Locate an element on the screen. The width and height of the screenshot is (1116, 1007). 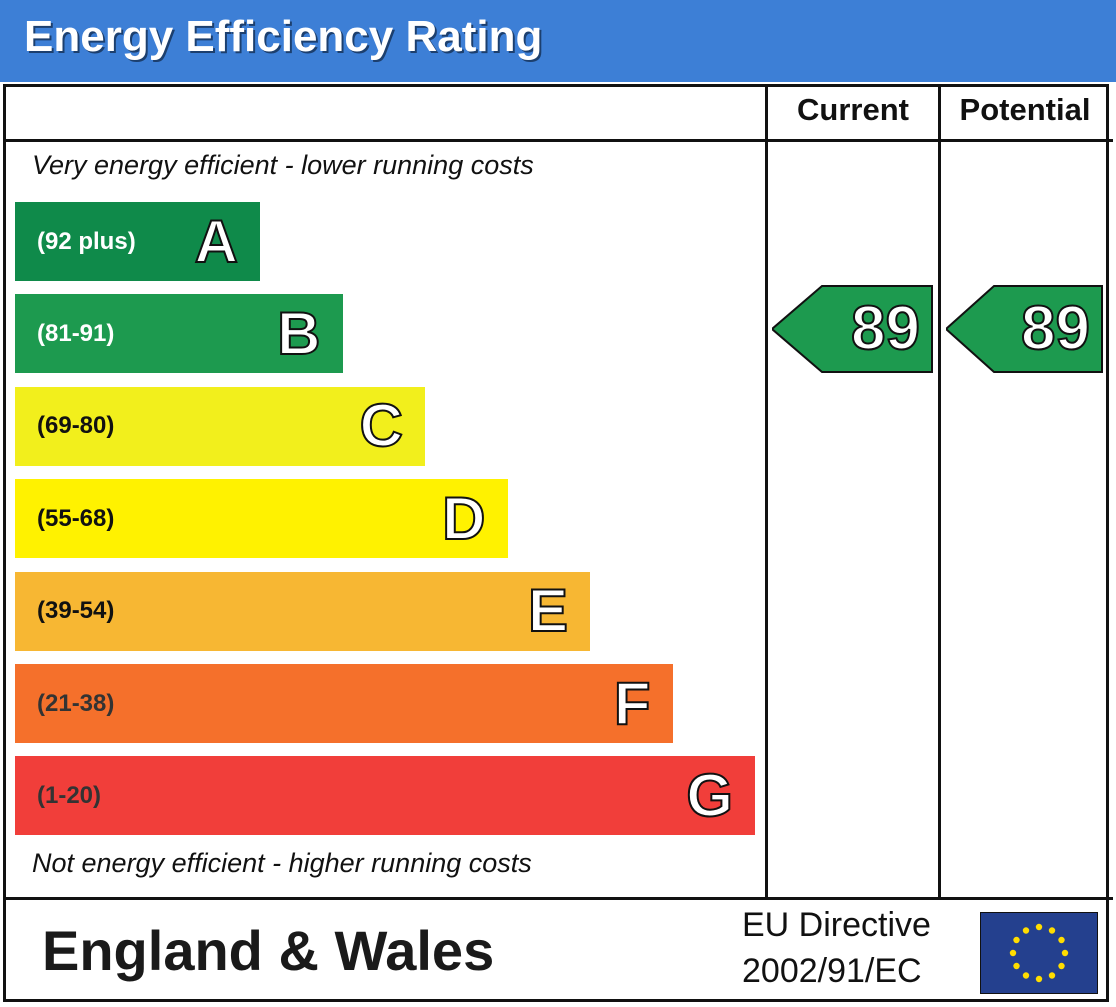
band-range-label: (81-91) is located at coordinates (76, 333).